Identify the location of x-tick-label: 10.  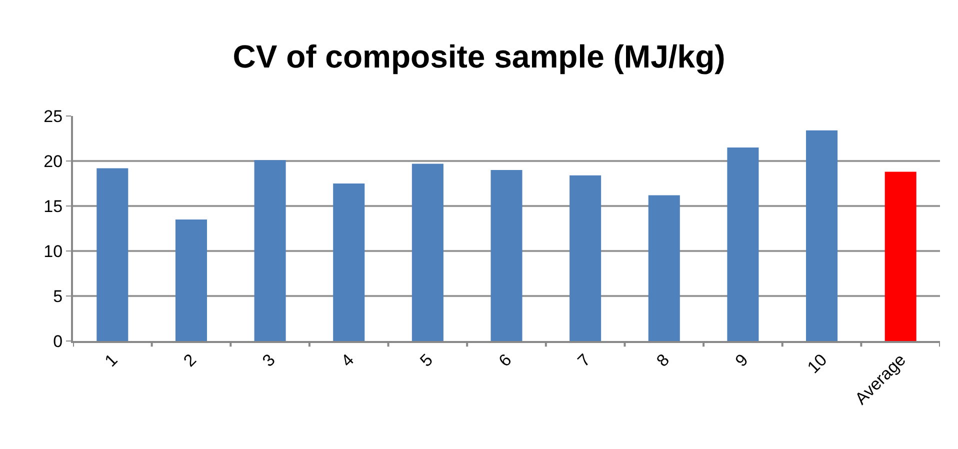
(817, 364).